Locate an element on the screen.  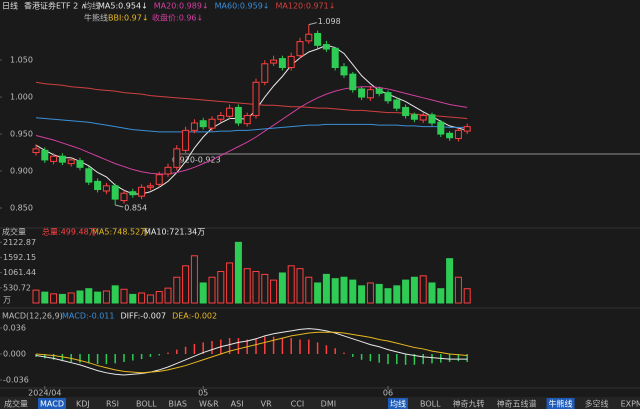
tab: MACD is located at coordinates (52, 404).